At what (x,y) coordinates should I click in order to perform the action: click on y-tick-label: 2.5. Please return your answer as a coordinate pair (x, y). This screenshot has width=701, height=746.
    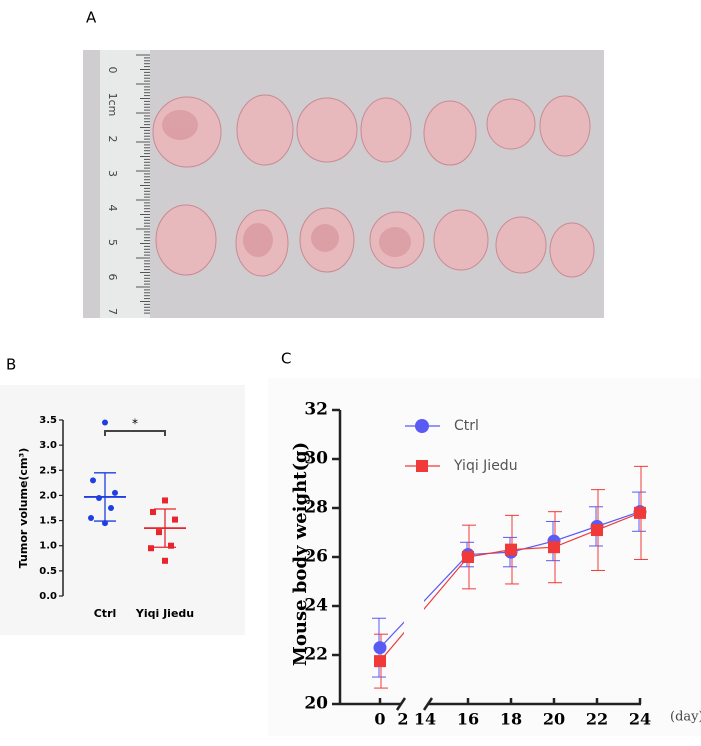
    Looking at the image, I should click on (48, 470).